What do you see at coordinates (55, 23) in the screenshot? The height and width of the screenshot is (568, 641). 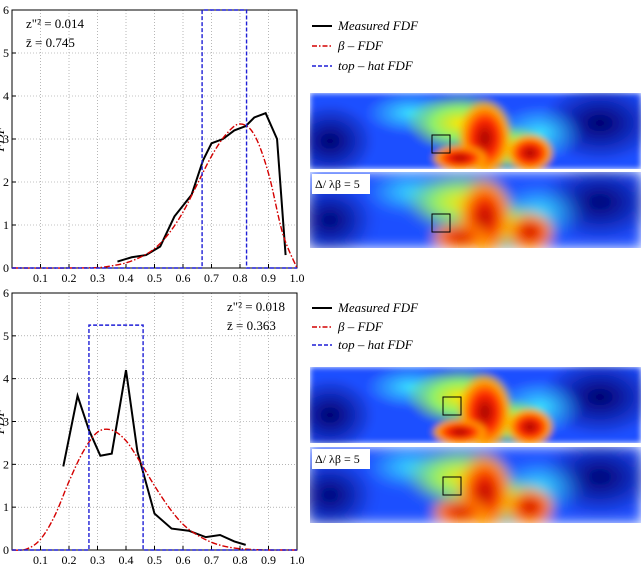 I see `stat-variance: z"² = 0.014` at bounding box center [55, 23].